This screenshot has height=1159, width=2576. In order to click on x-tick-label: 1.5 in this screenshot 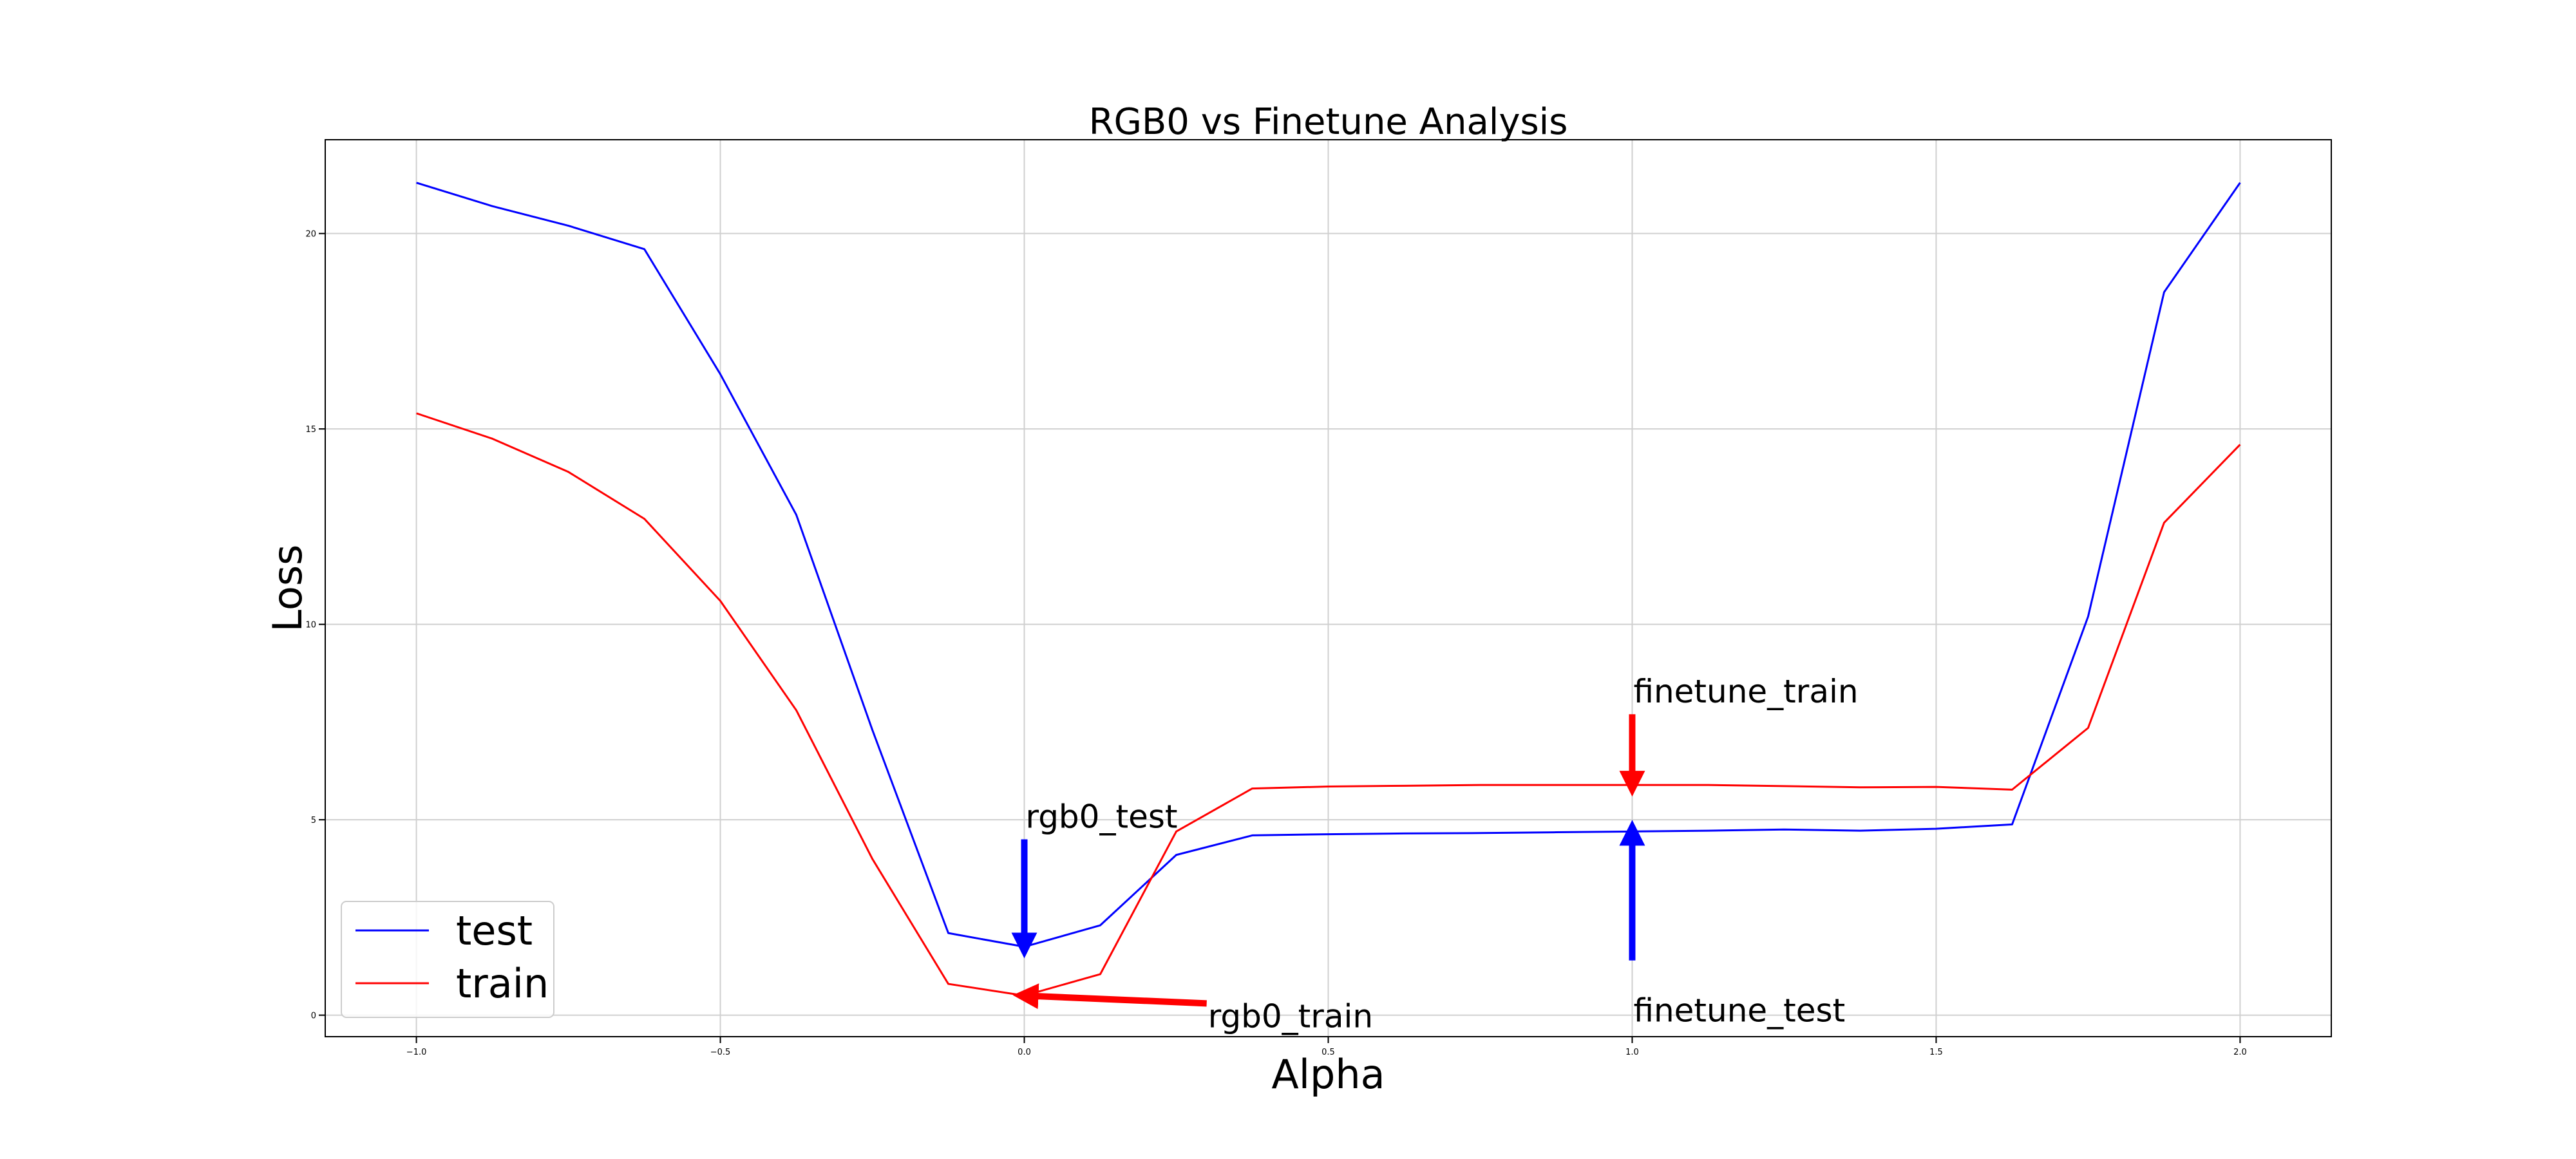, I will do `click(1936, 1052)`.